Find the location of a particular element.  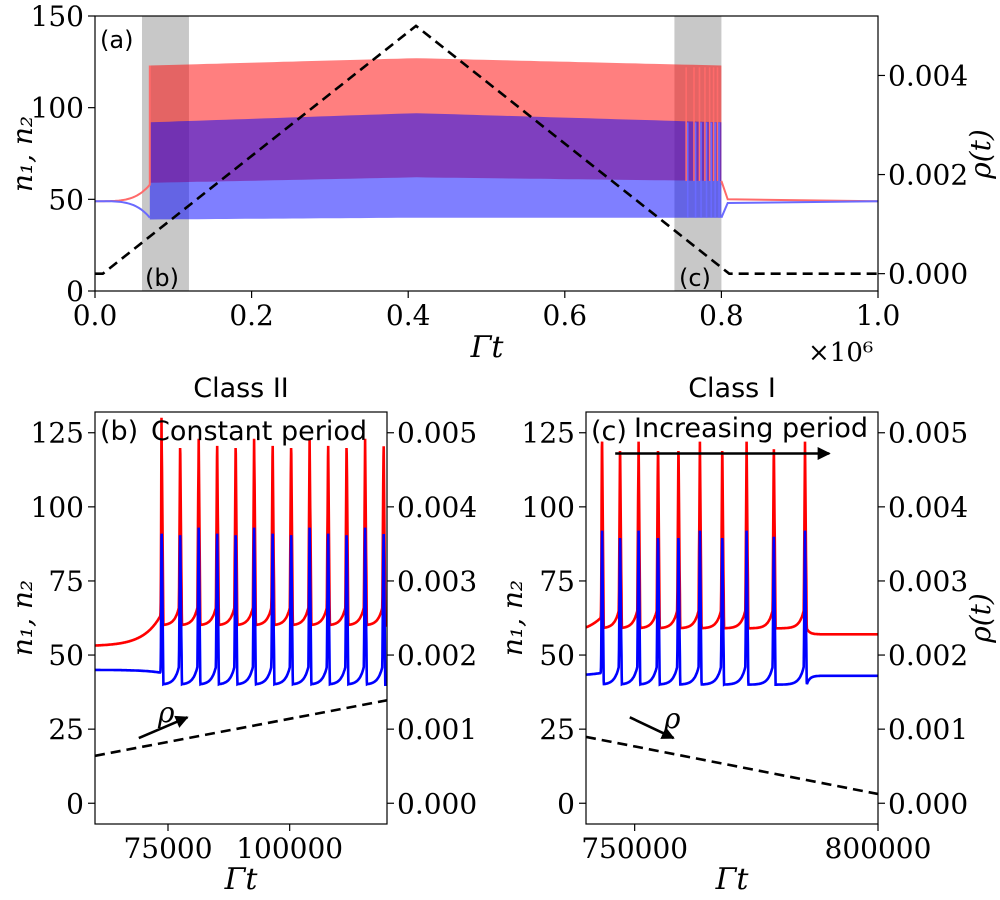

panel-b-frame is located at coordinates (241, 618).